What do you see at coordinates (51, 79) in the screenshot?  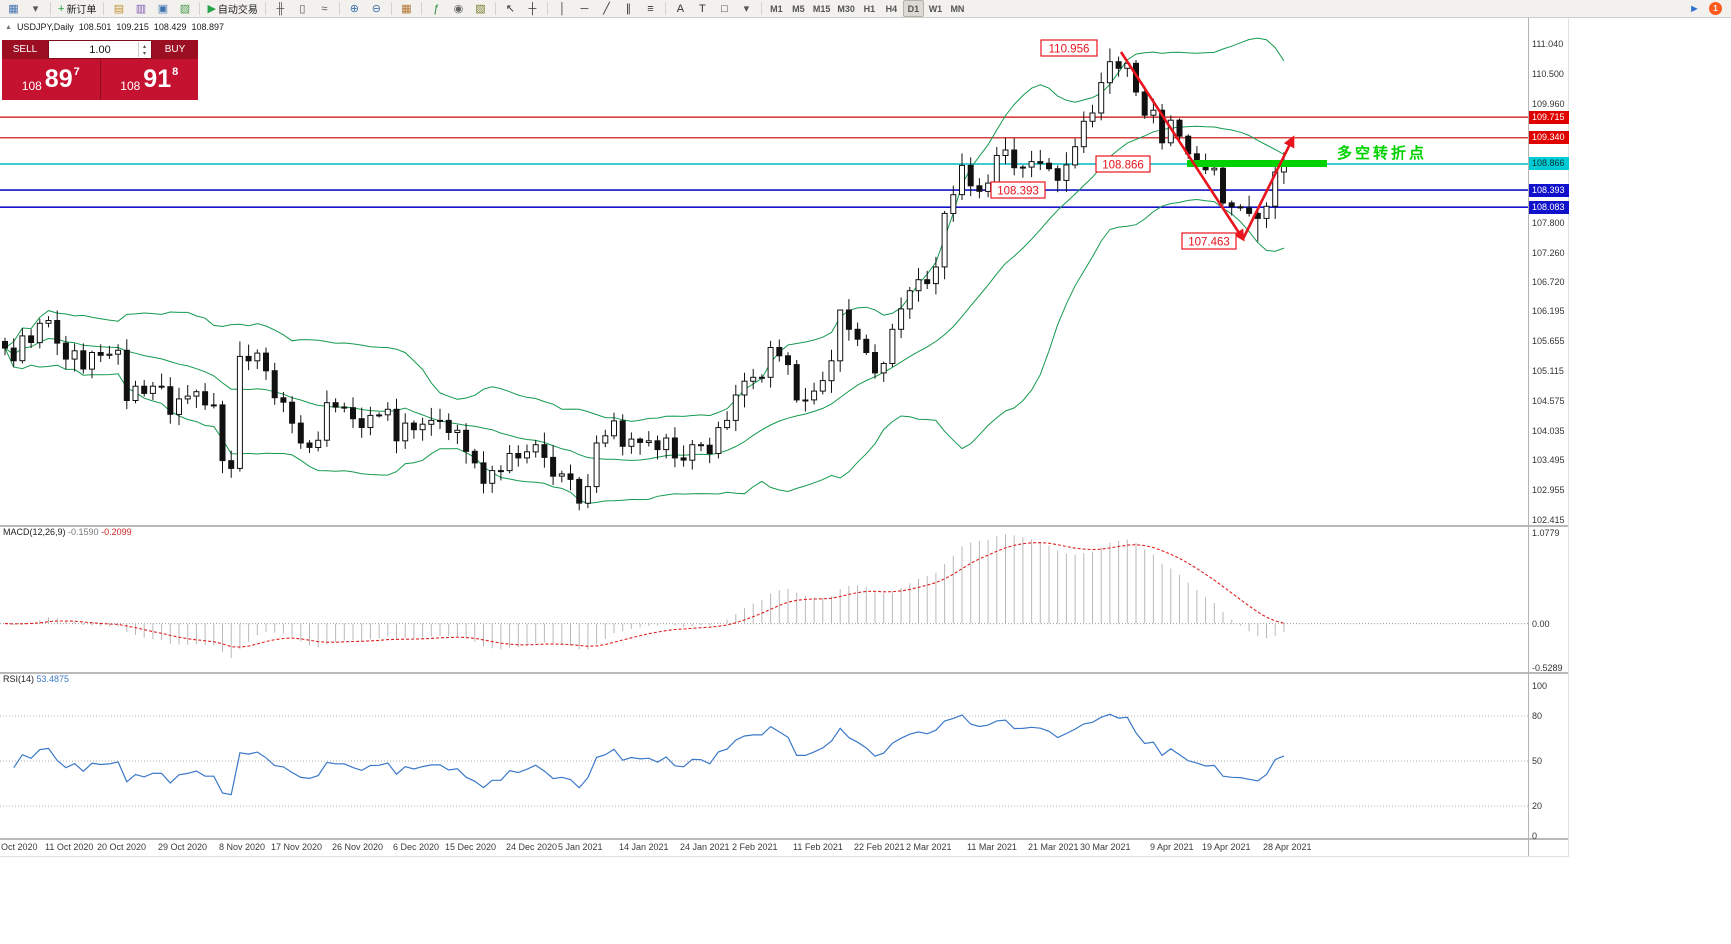 I see `sell-price-button: 108 89 7` at bounding box center [51, 79].